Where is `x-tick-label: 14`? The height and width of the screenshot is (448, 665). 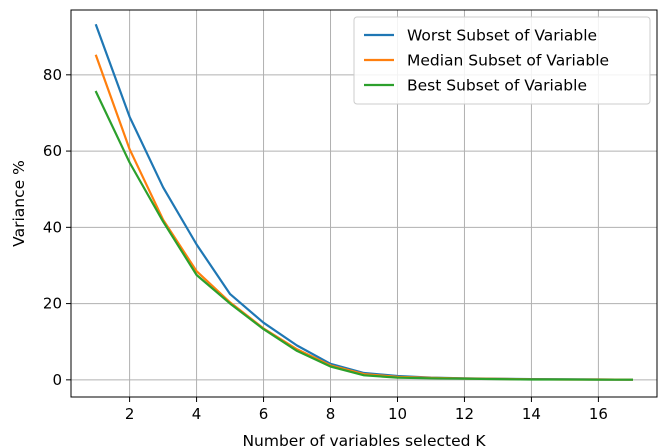 x-tick-label: 14 is located at coordinates (531, 414).